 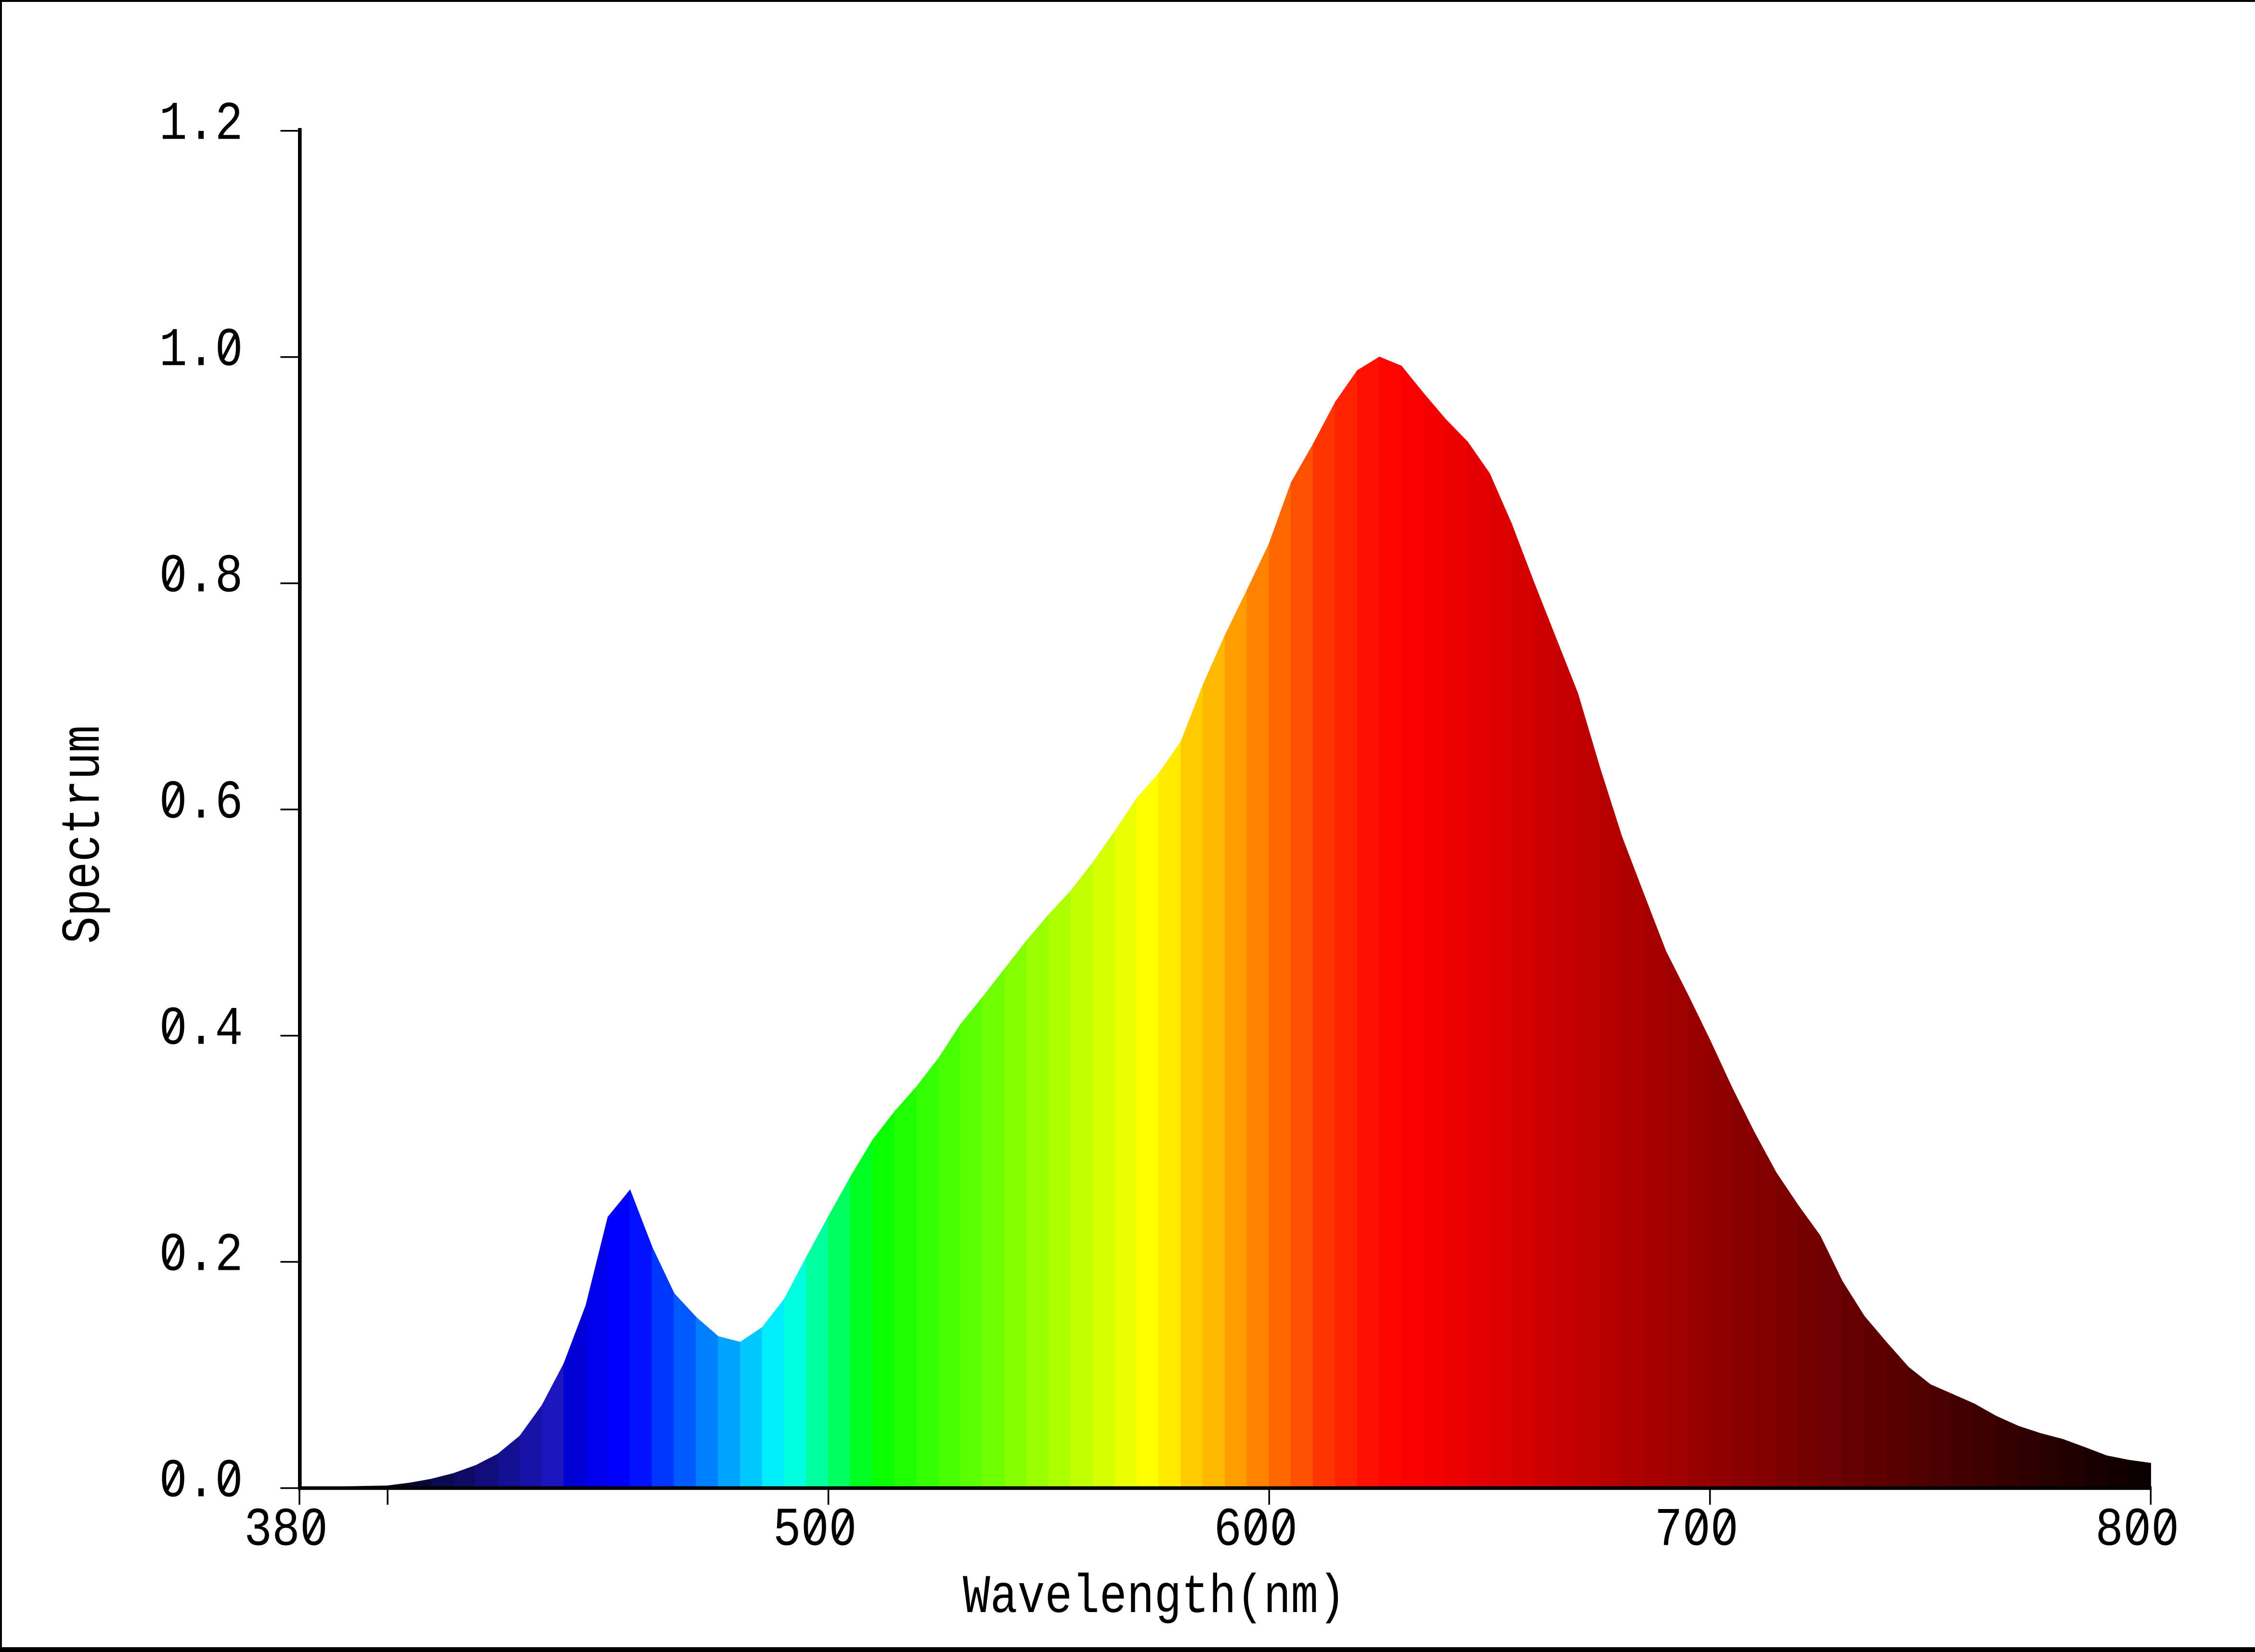 What do you see at coordinates (84, 834) in the screenshot?
I see `svg-text: Spectrum` at bounding box center [84, 834].